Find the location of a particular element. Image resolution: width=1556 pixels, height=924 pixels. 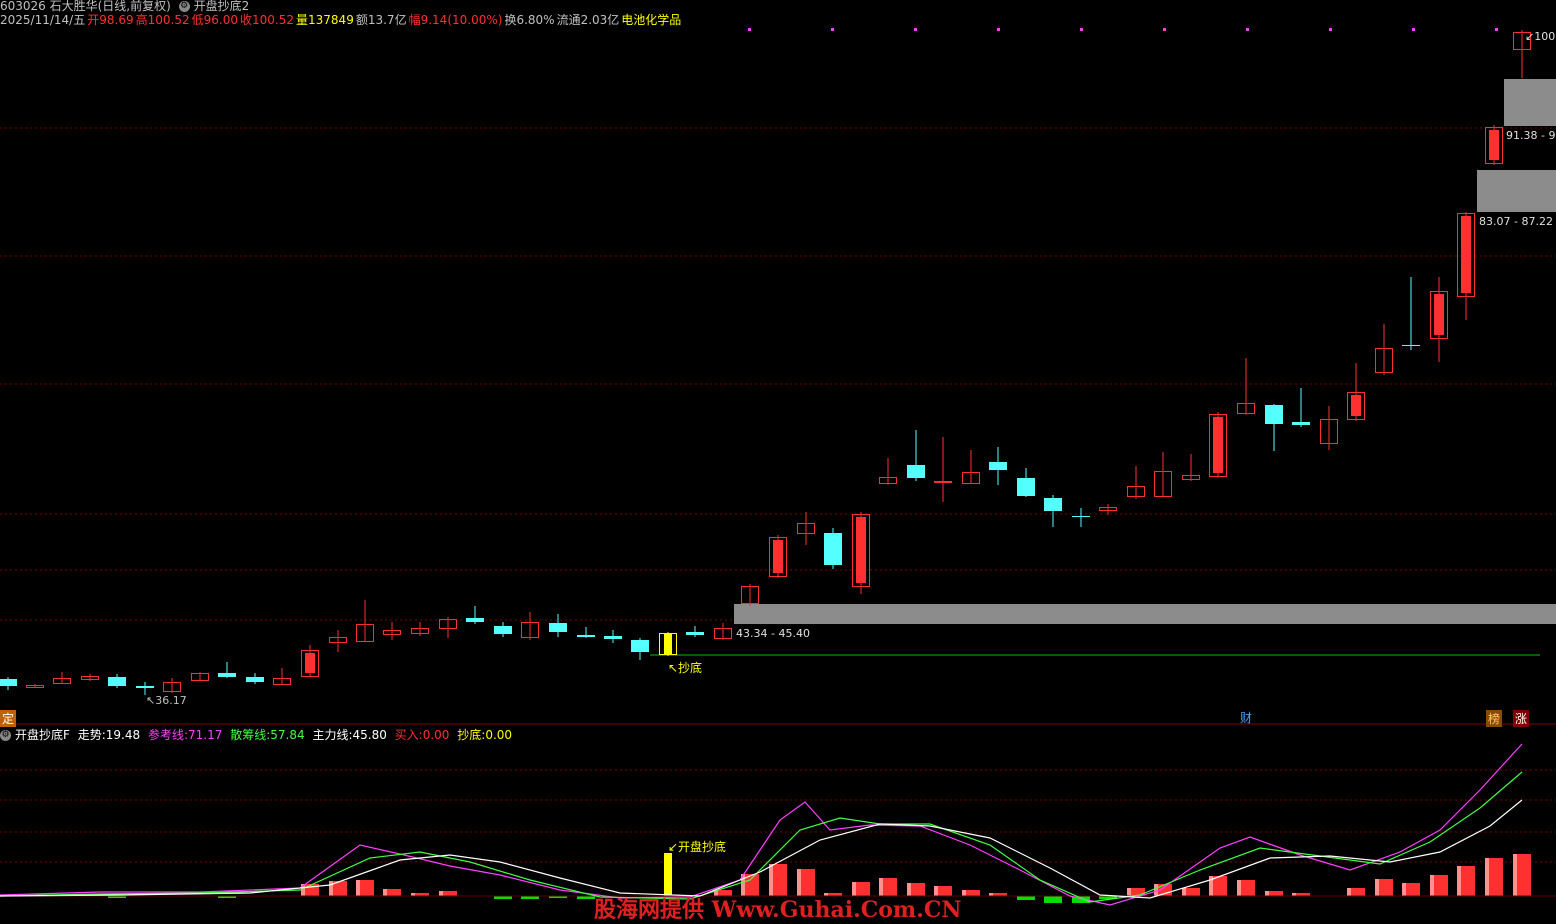

low-mark-value: 36.17 is located at coordinates (171, 700).